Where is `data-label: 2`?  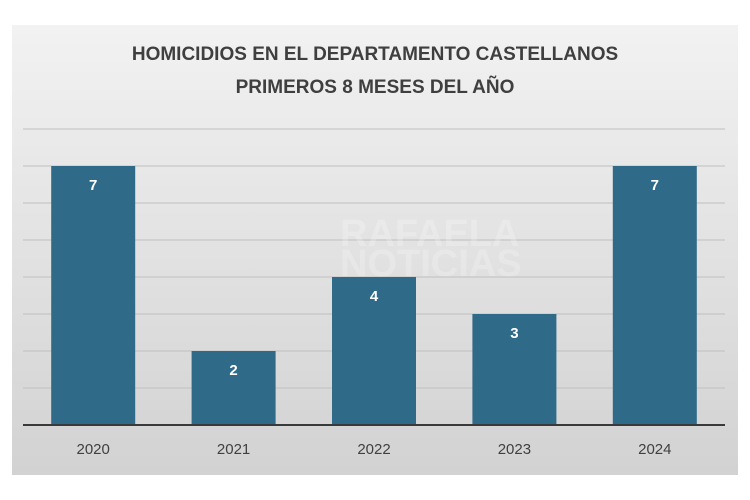
data-label: 2 is located at coordinates (233, 370).